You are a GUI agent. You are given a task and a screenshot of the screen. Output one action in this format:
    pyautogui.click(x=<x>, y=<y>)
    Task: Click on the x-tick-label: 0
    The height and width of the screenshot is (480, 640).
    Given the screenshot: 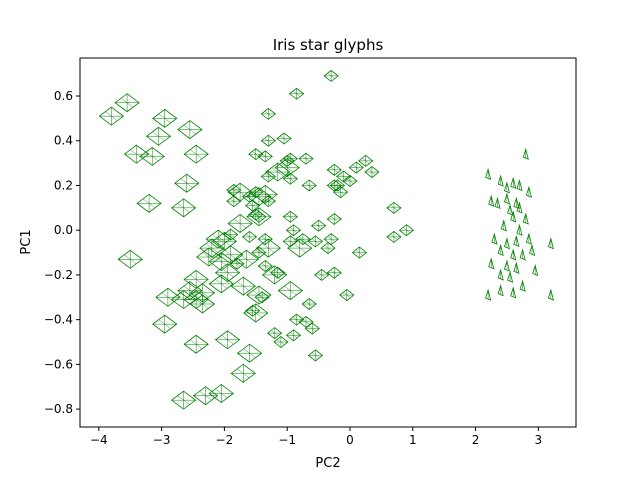 What is the action you would take?
    pyautogui.click(x=350, y=440)
    